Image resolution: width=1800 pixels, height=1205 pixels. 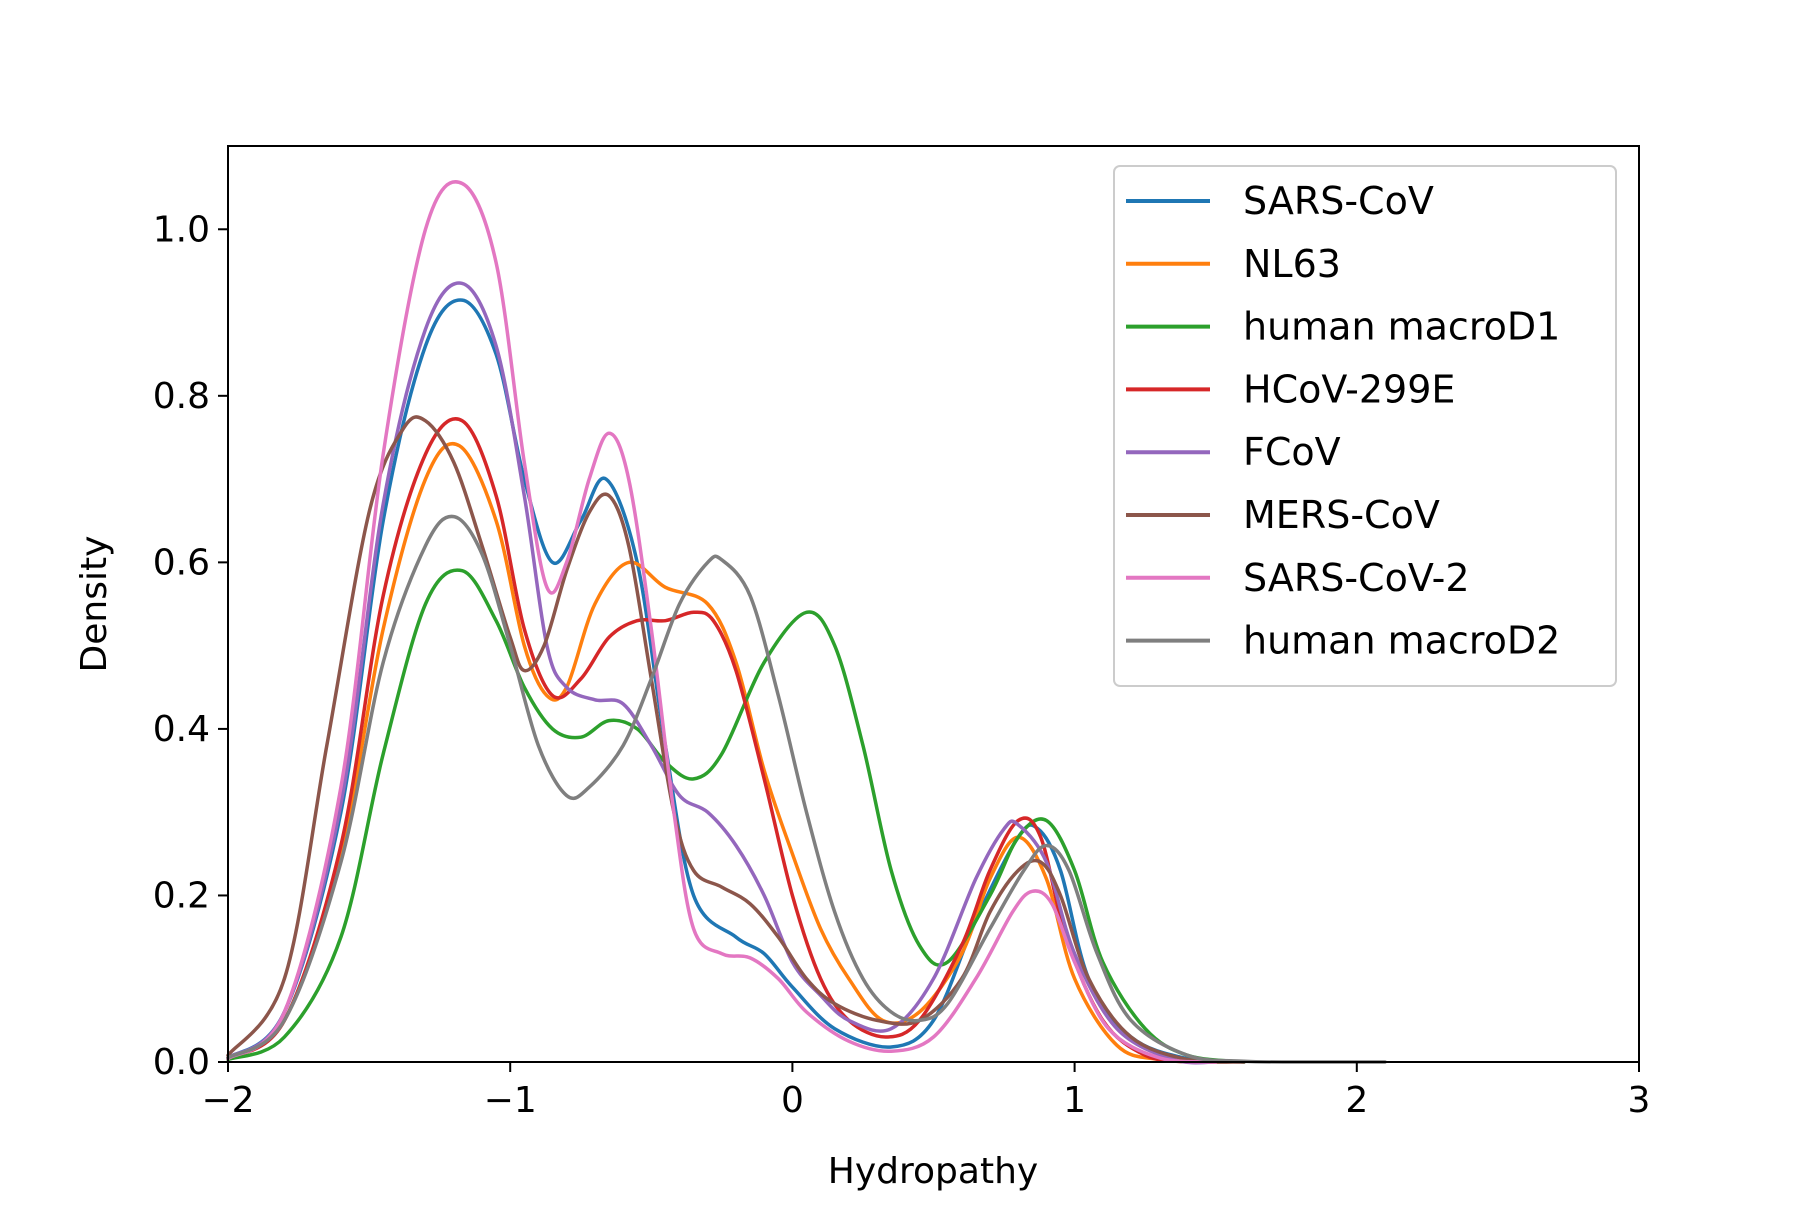 What do you see at coordinates (925, 1091) in the screenshot?
I see `x-axis-ticks: −2 −1 0 1 2 3` at bounding box center [925, 1091].